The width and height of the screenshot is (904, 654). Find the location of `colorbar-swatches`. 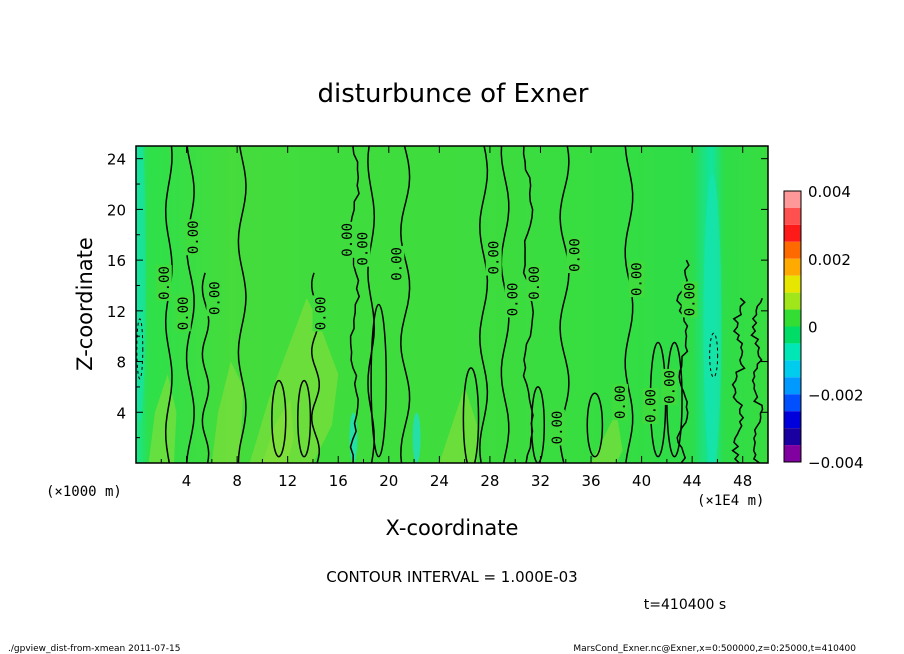

colorbar-swatches is located at coordinates (792, 326).